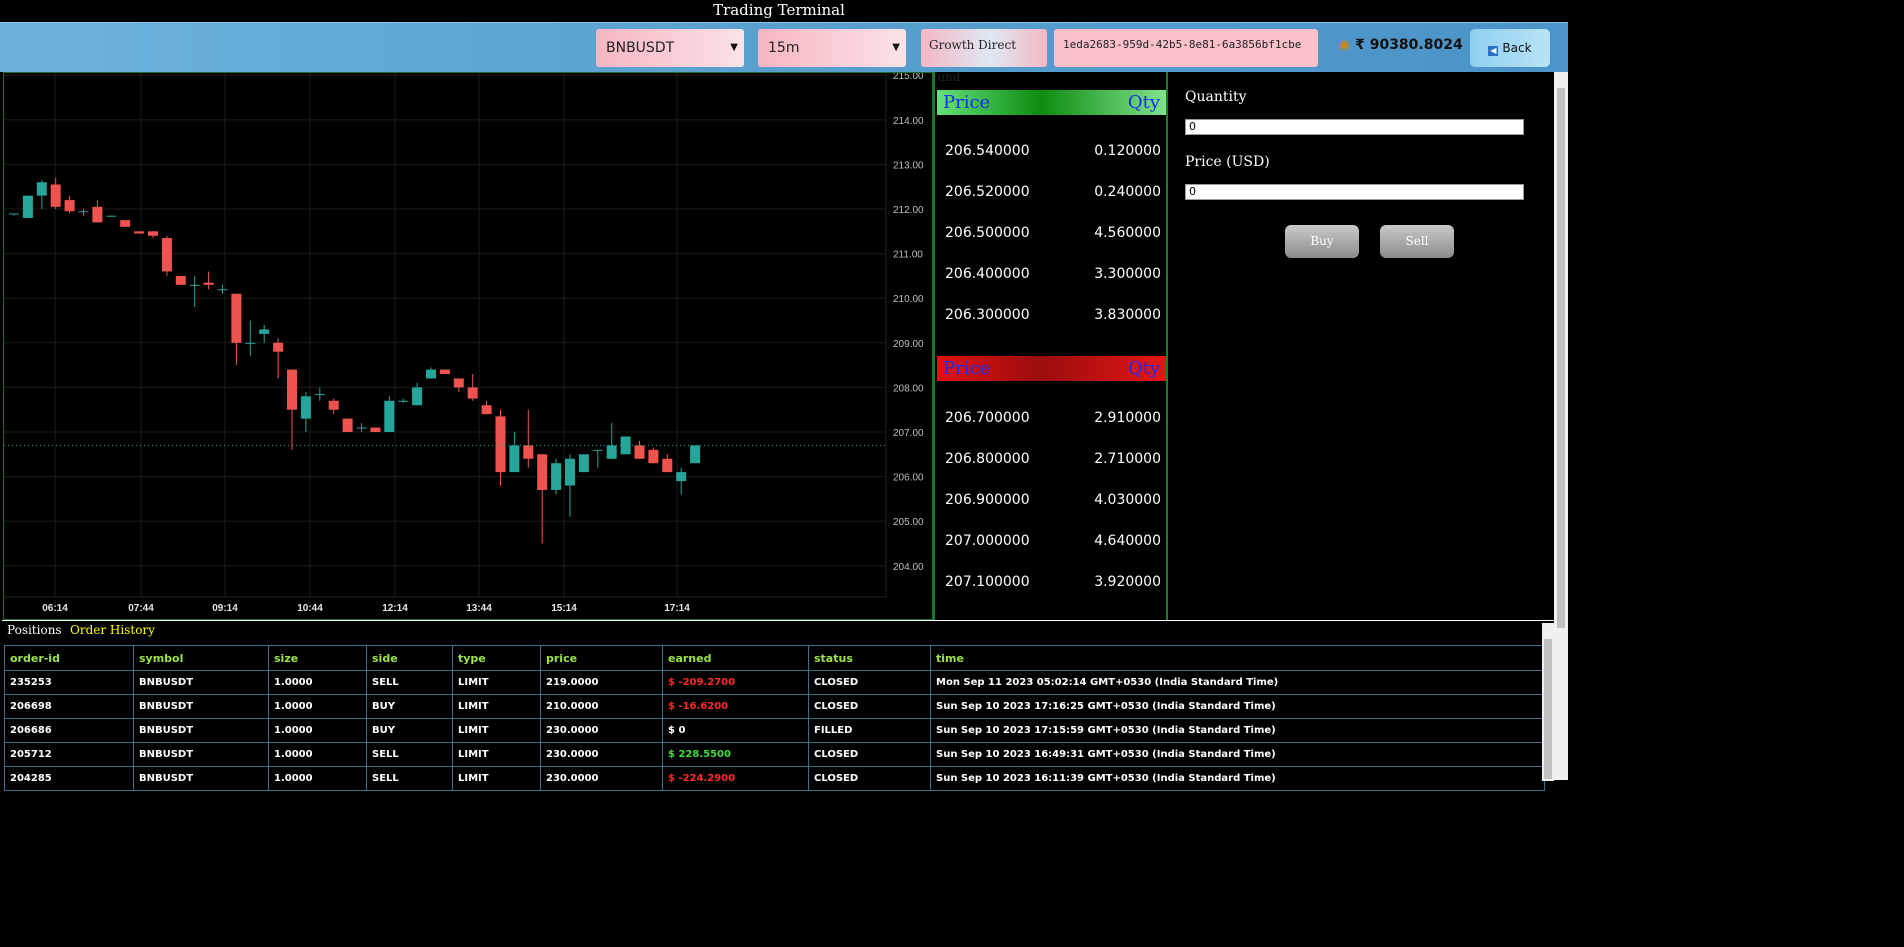 This screenshot has height=947, width=1904. What do you see at coordinates (1417, 241) in the screenshot?
I see `sell-button: Sell` at bounding box center [1417, 241].